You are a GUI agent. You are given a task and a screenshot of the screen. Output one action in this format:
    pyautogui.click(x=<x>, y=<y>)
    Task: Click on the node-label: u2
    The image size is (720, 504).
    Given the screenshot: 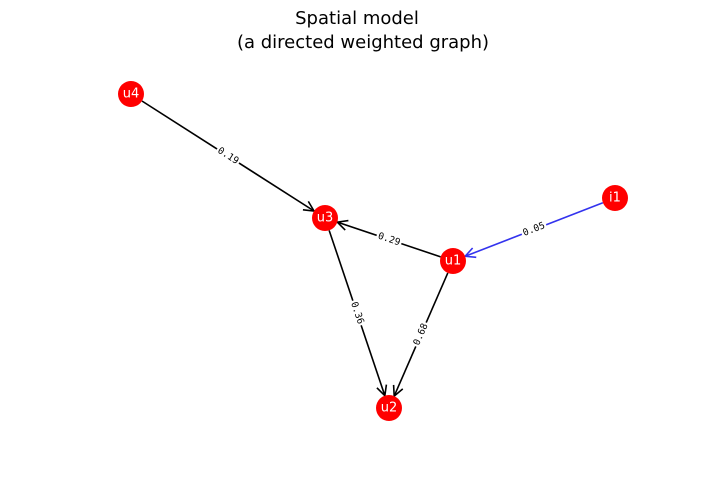 What is the action you would take?
    pyautogui.click(x=389, y=408)
    